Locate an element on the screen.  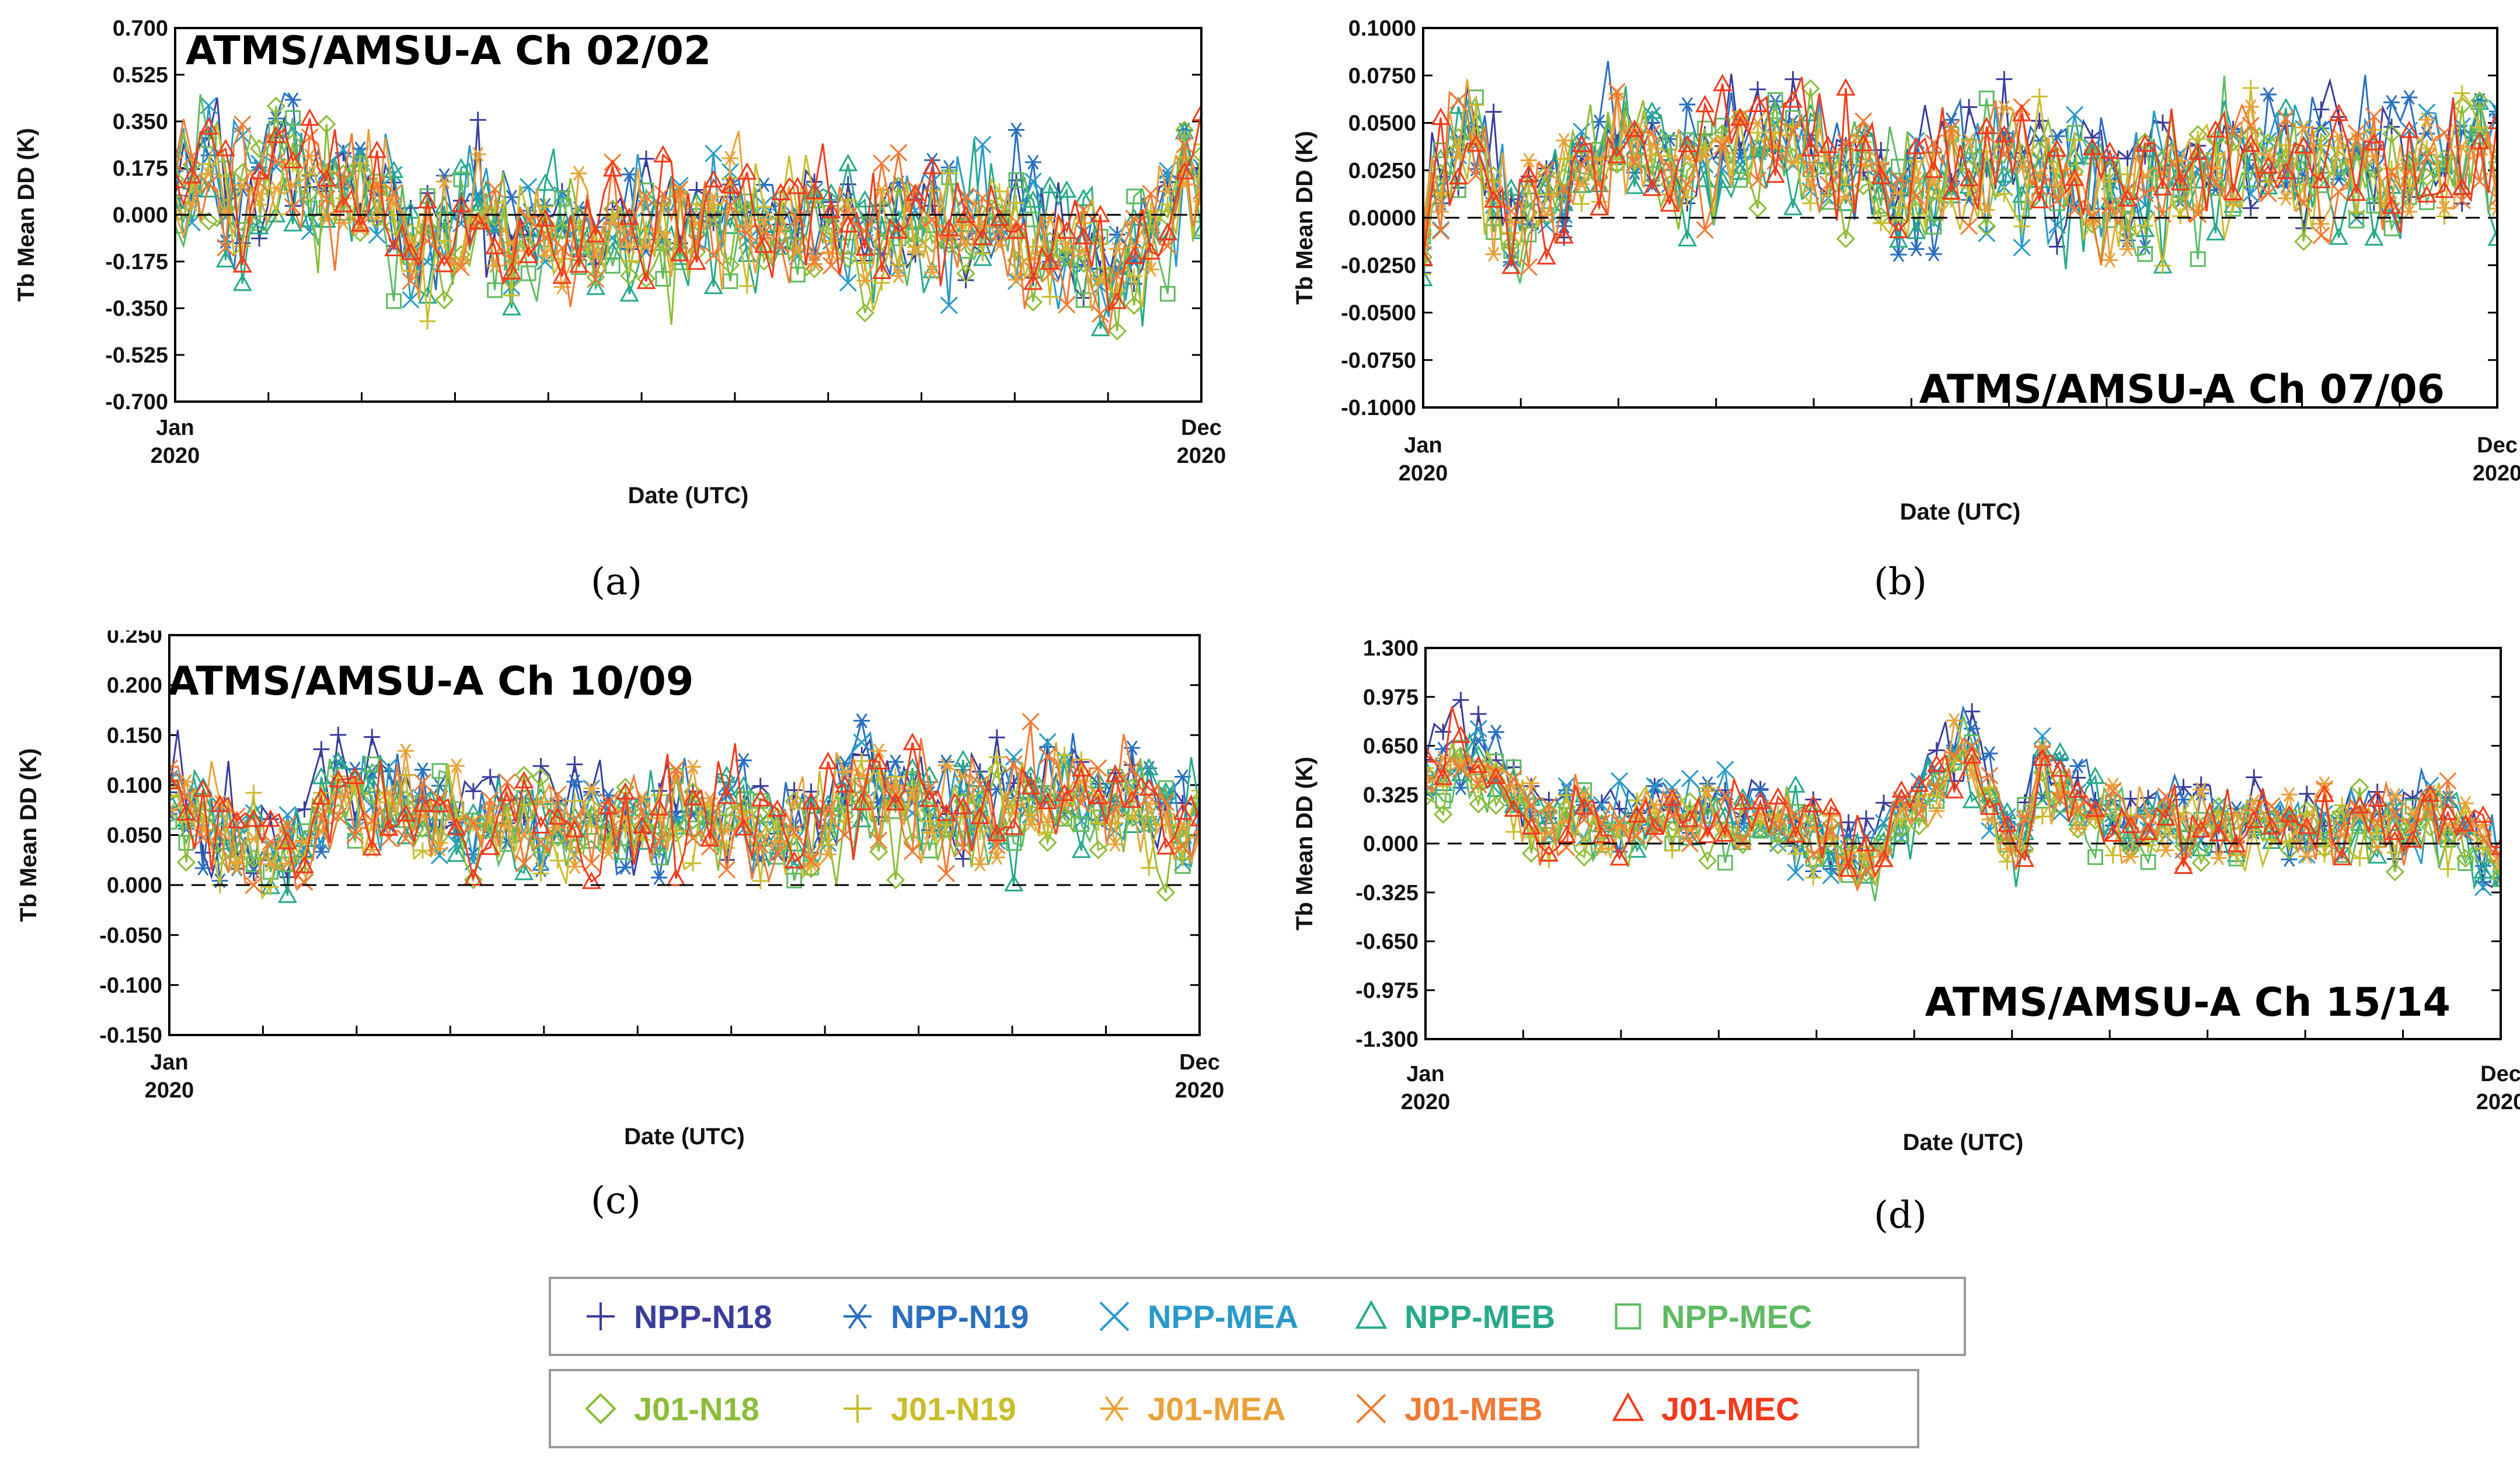
y-tick-label: -0.525 is located at coordinates (136, 355).